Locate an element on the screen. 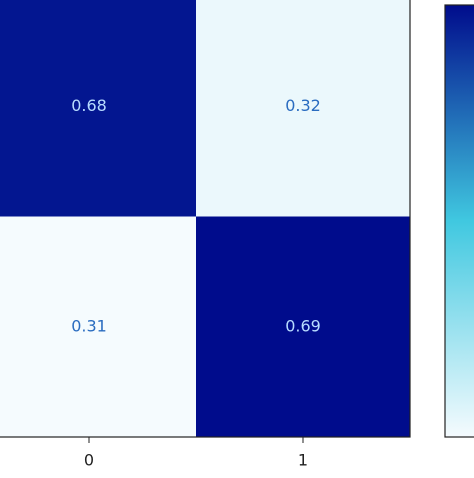  cell-label: 0.31 is located at coordinates (89, 325).